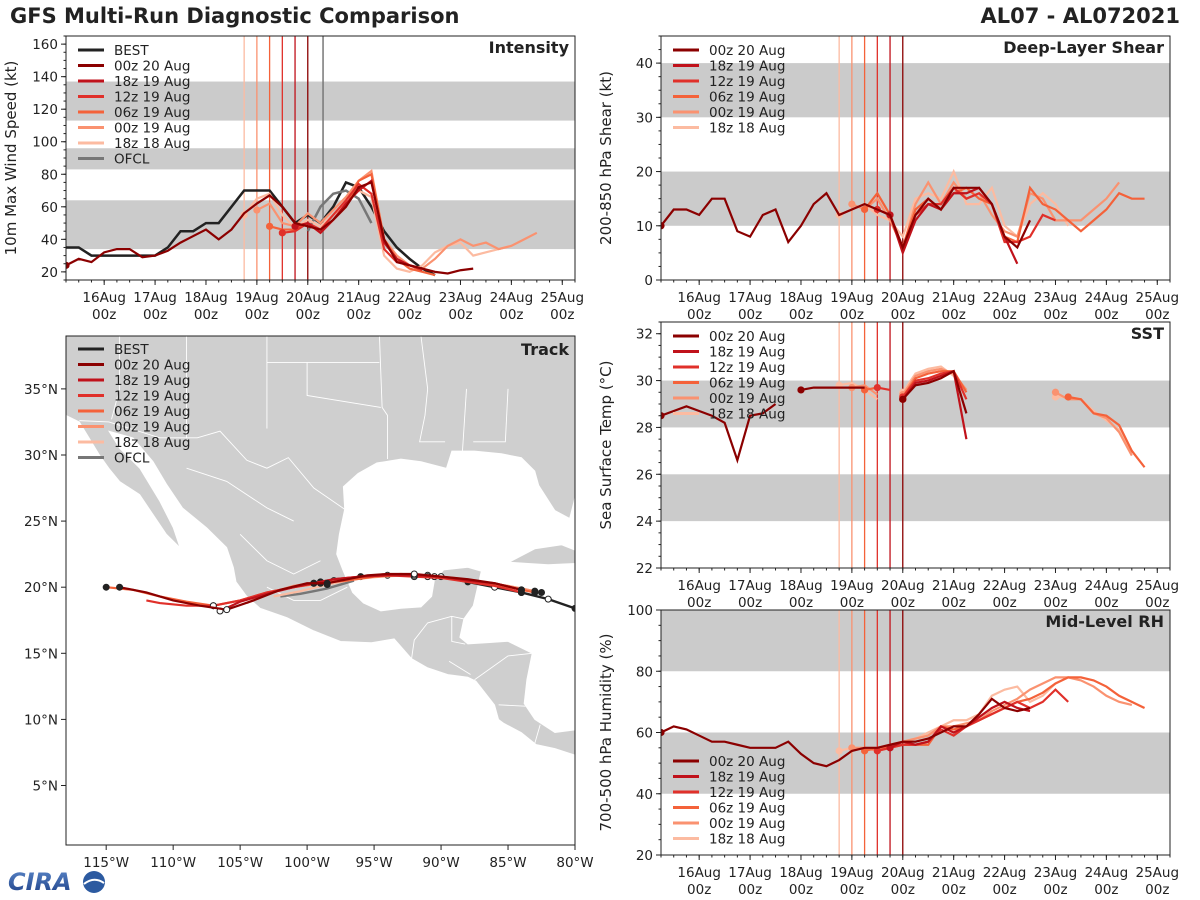  Describe the element at coordinates (173, 863) in the screenshot. I see `lon-tick-label: 110°W` at that location.